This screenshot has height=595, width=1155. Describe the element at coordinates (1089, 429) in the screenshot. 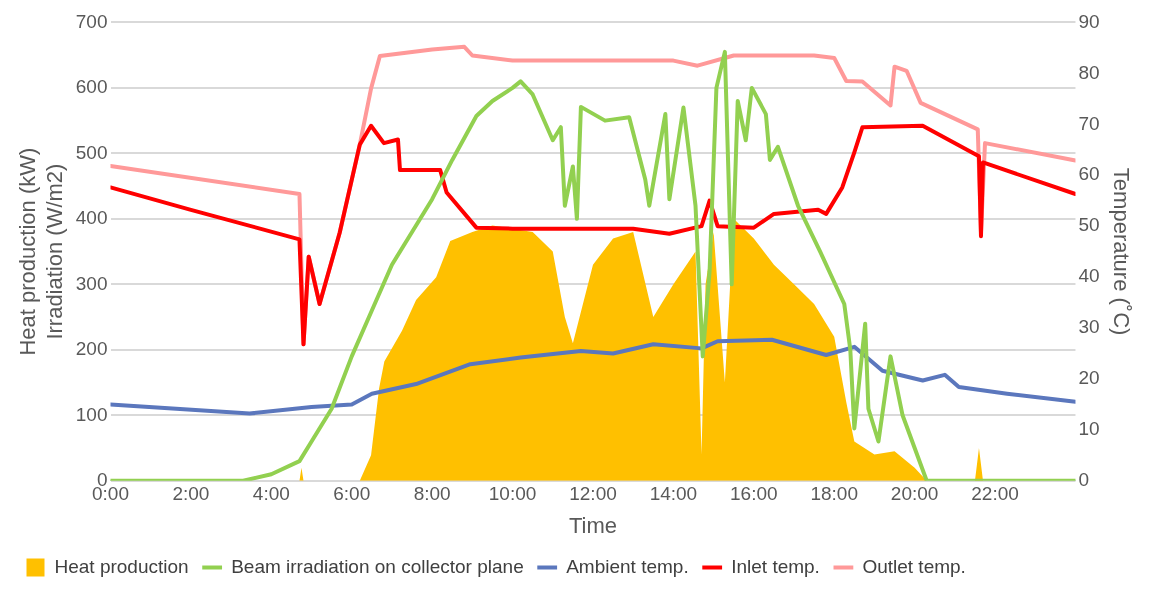

I see `y2-tick-label: 10` at that location.